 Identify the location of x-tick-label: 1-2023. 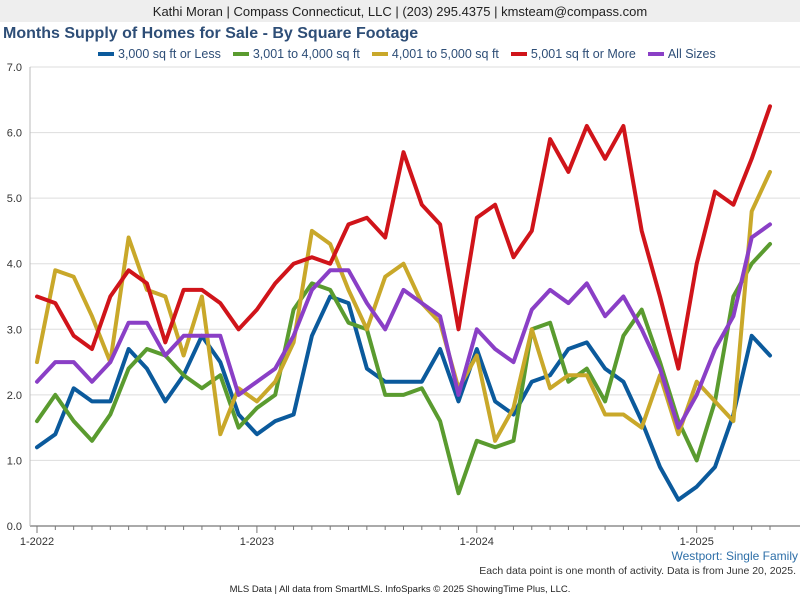
(257, 542).